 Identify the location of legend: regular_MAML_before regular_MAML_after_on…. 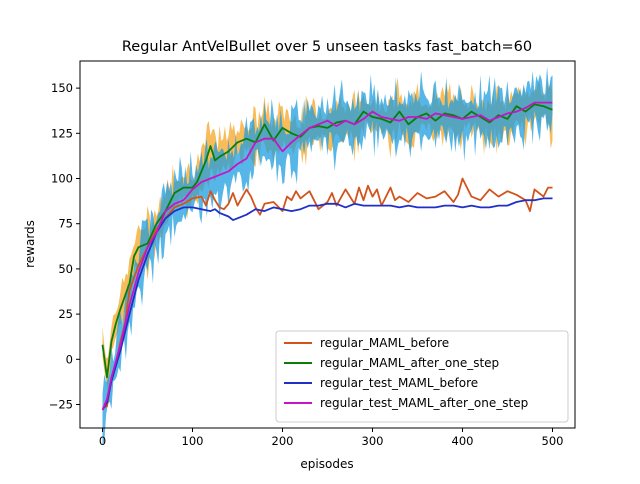
(422, 376).